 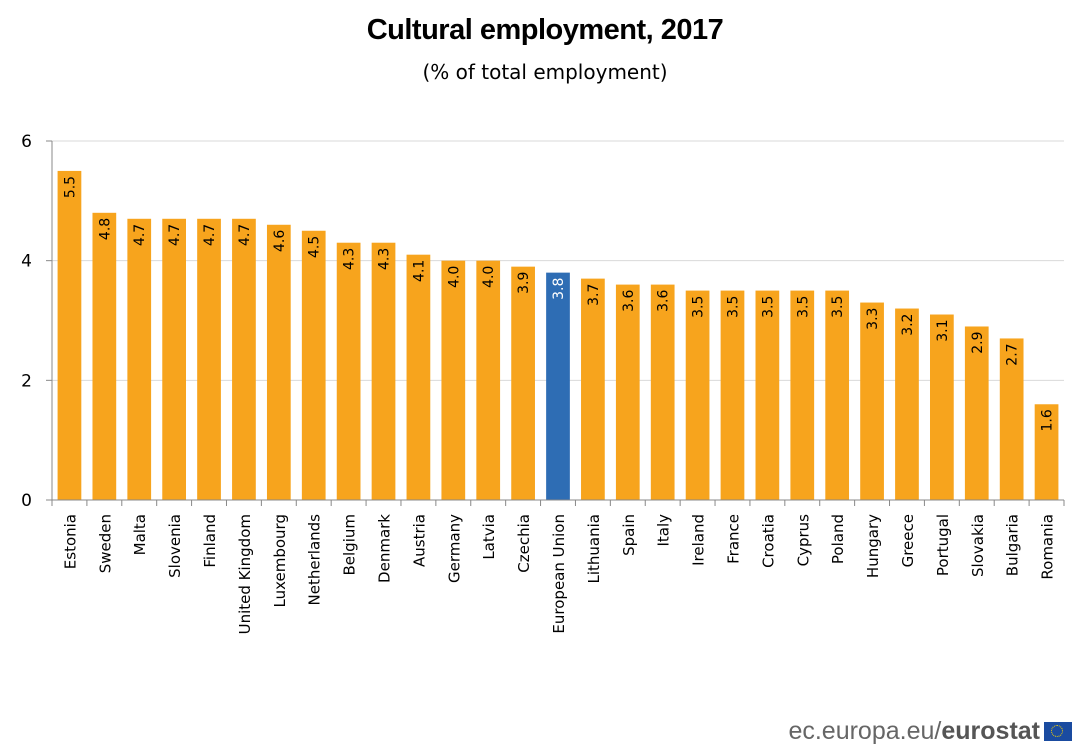 What do you see at coordinates (280, 241) in the screenshot?
I see `data-label: 4.6` at bounding box center [280, 241].